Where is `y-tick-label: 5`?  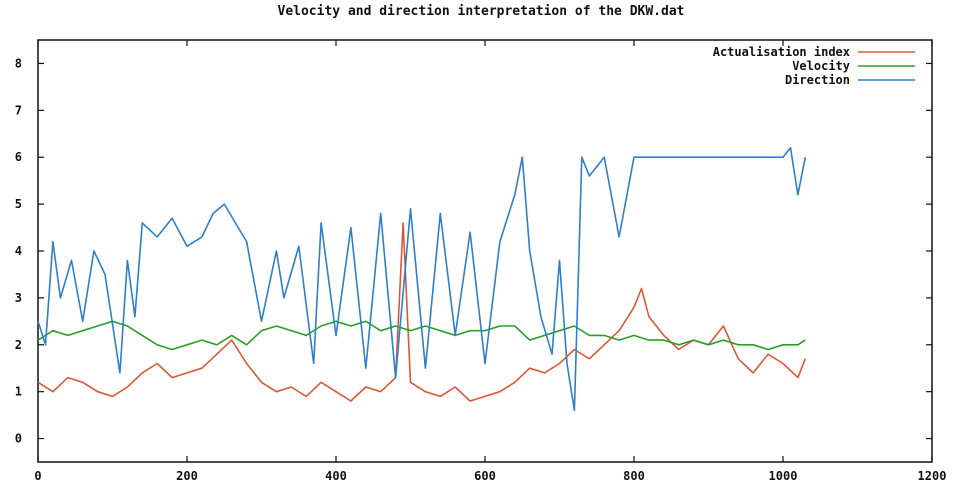
y-tick-label: 5 is located at coordinates (18, 204).